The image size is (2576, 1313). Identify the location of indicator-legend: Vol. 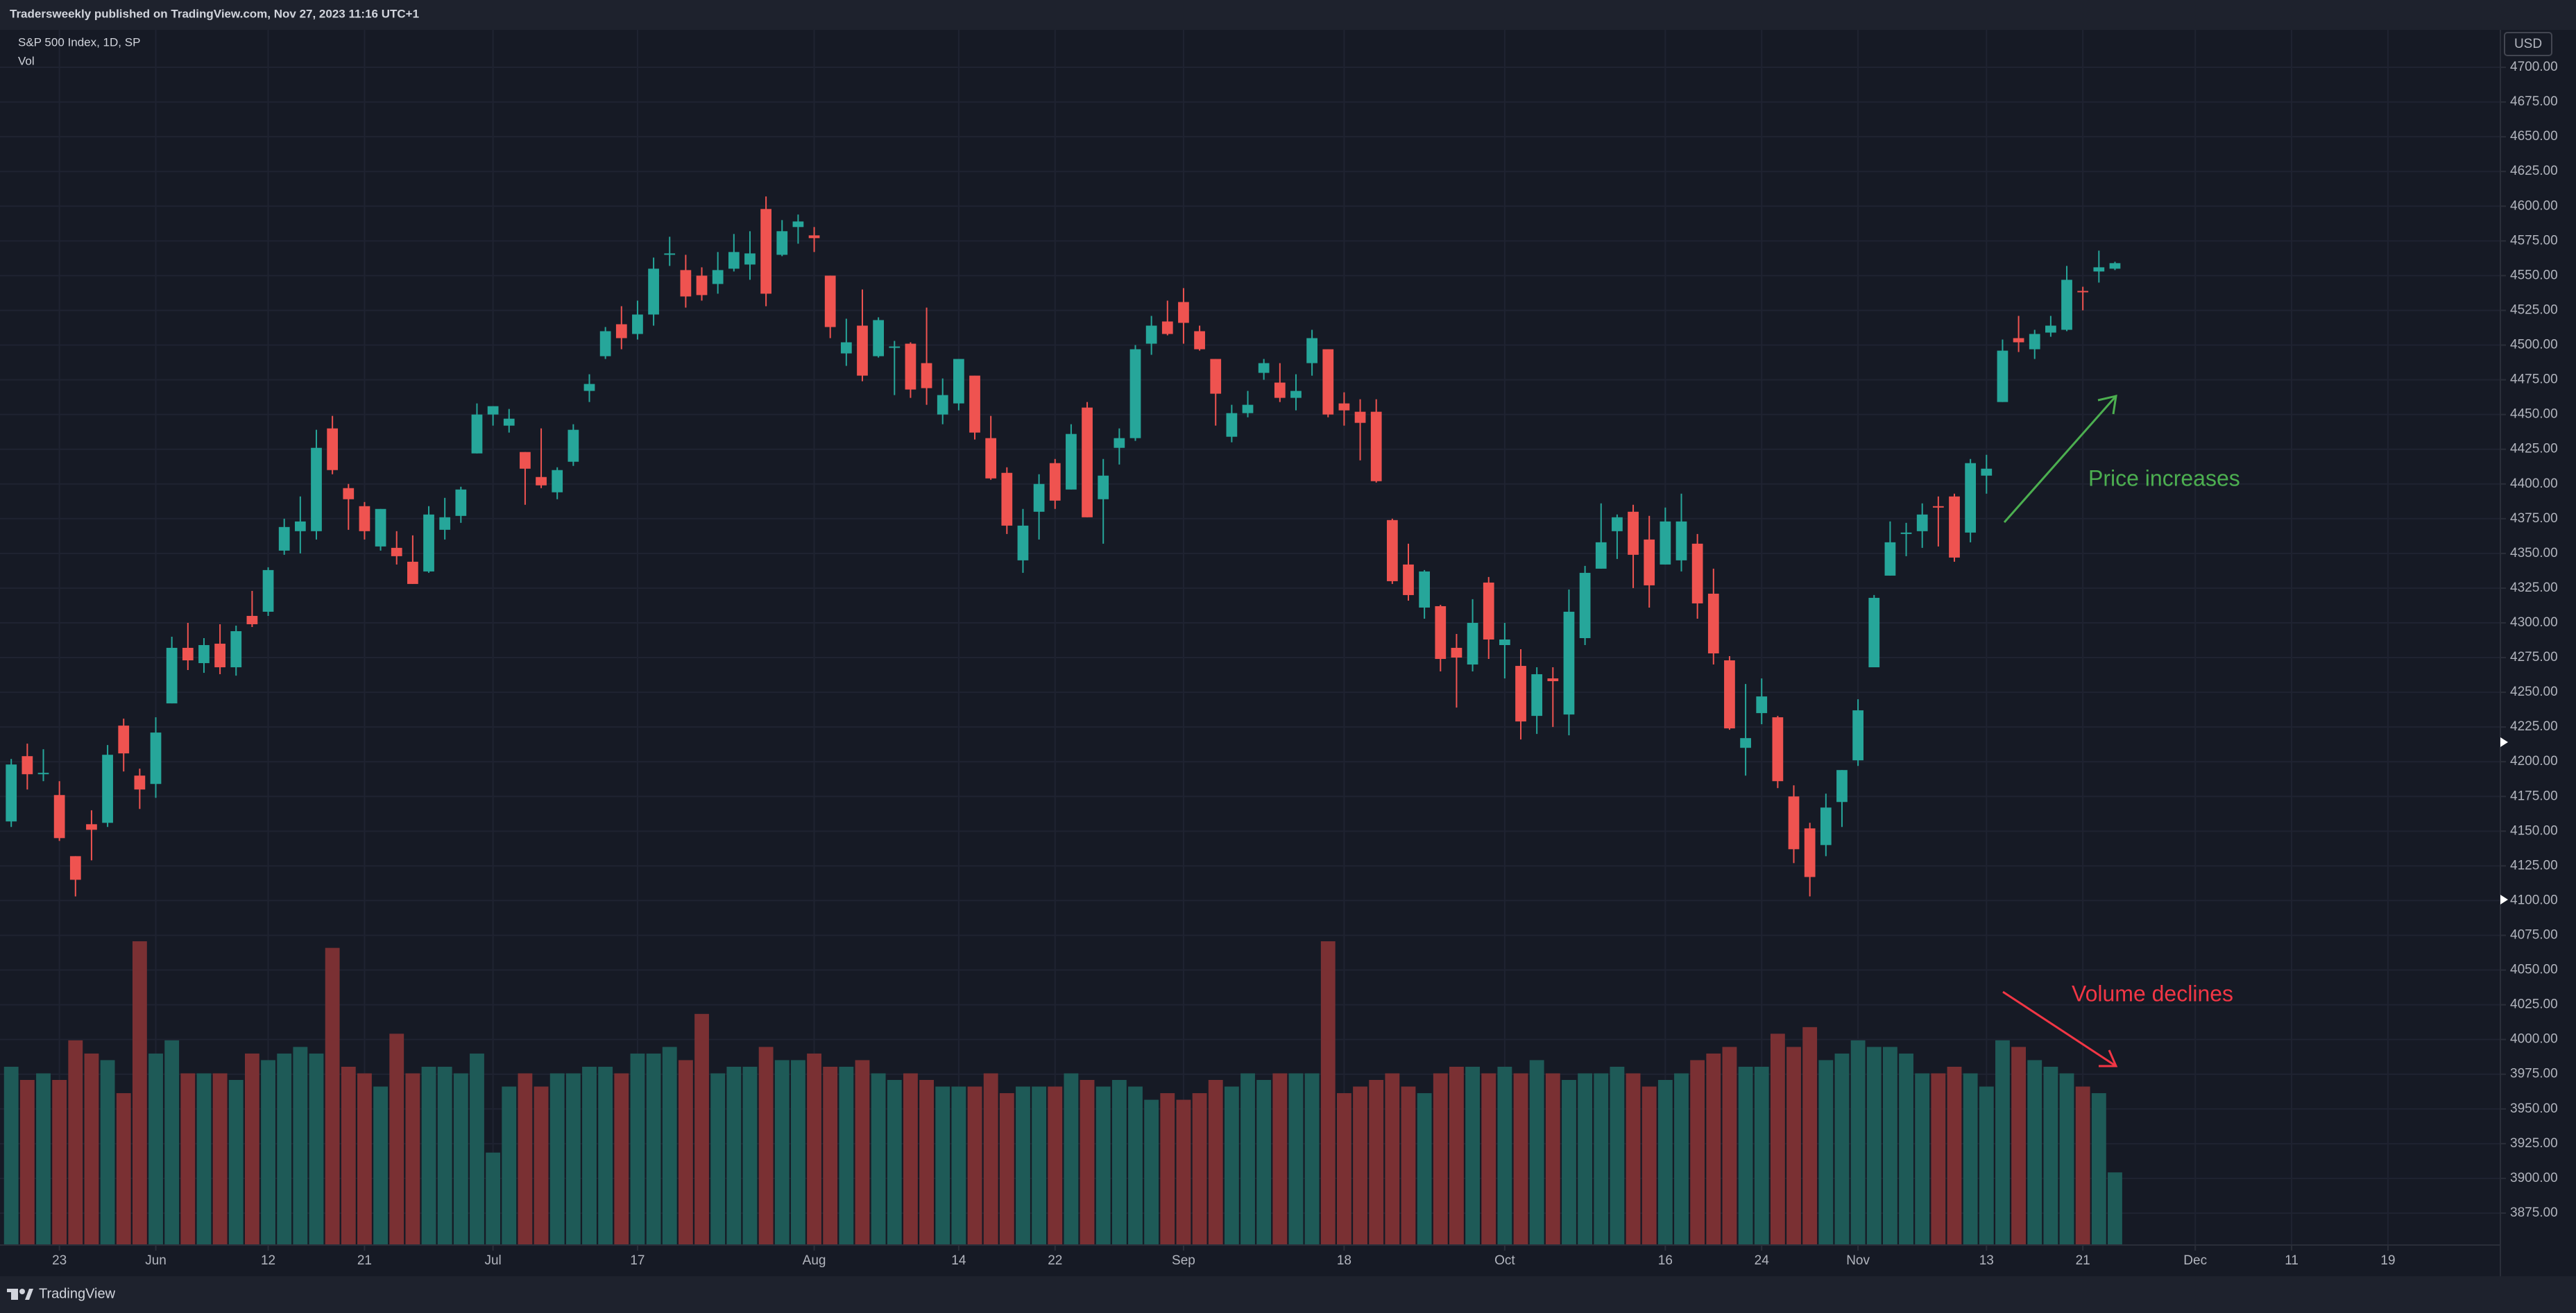
(26, 60).